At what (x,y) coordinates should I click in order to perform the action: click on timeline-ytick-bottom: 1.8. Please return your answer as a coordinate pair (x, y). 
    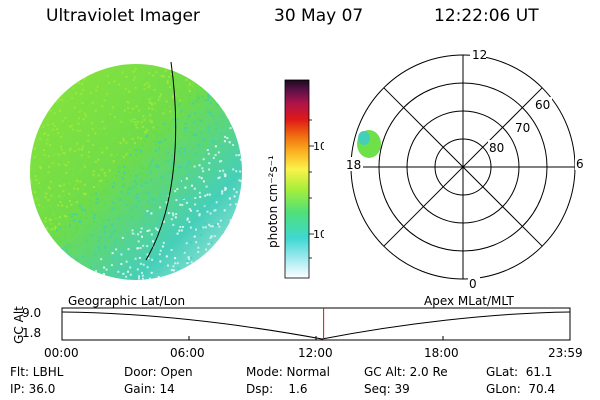
    Looking at the image, I should click on (32, 333).